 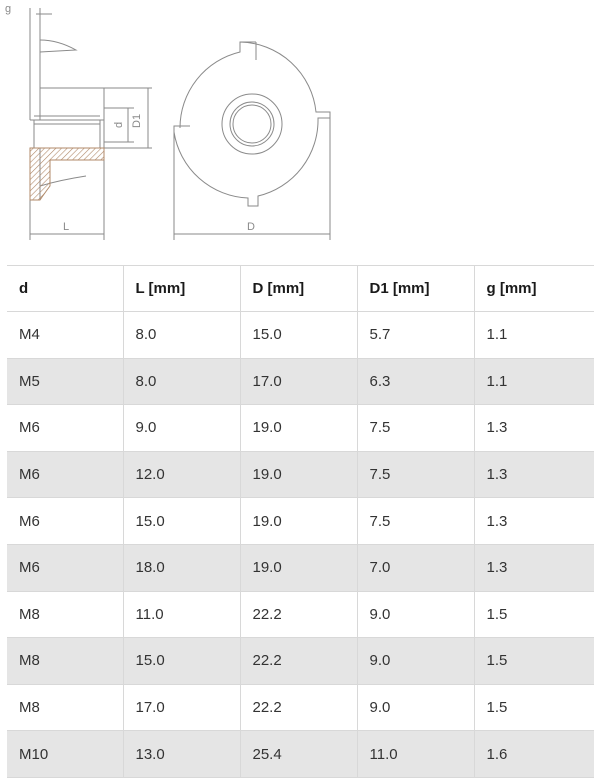 What do you see at coordinates (137, 121) in the screenshot?
I see `D1-dimension-label: D1` at bounding box center [137, 121].